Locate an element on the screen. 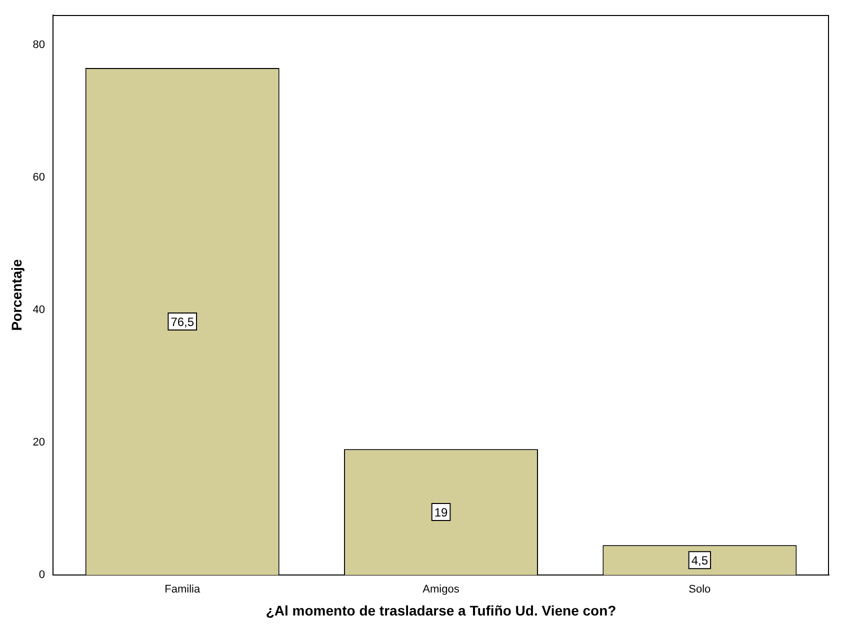 Image resolution: width=841 pixels, height=632 pixels. y-axis-title: Porcentaje is located at coordinates (16, 294).